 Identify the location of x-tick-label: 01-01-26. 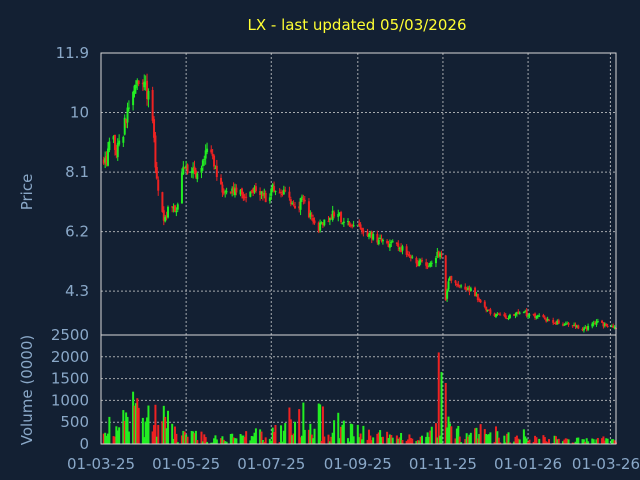
(528, 464).